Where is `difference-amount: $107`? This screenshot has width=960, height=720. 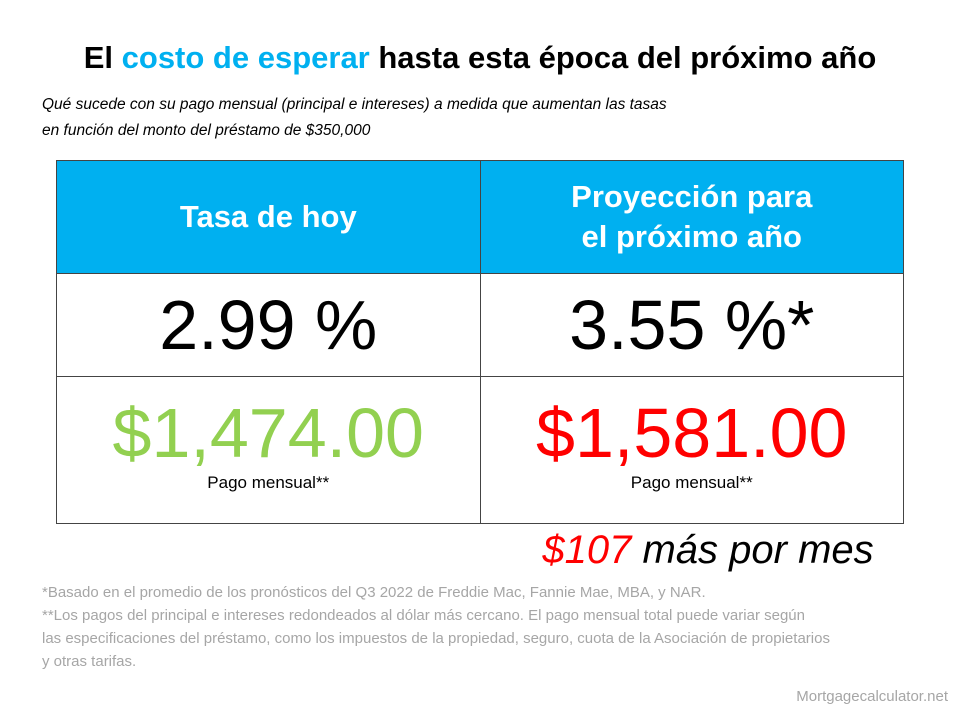
difference-amount: $107 is located at coordinates (587, 550).